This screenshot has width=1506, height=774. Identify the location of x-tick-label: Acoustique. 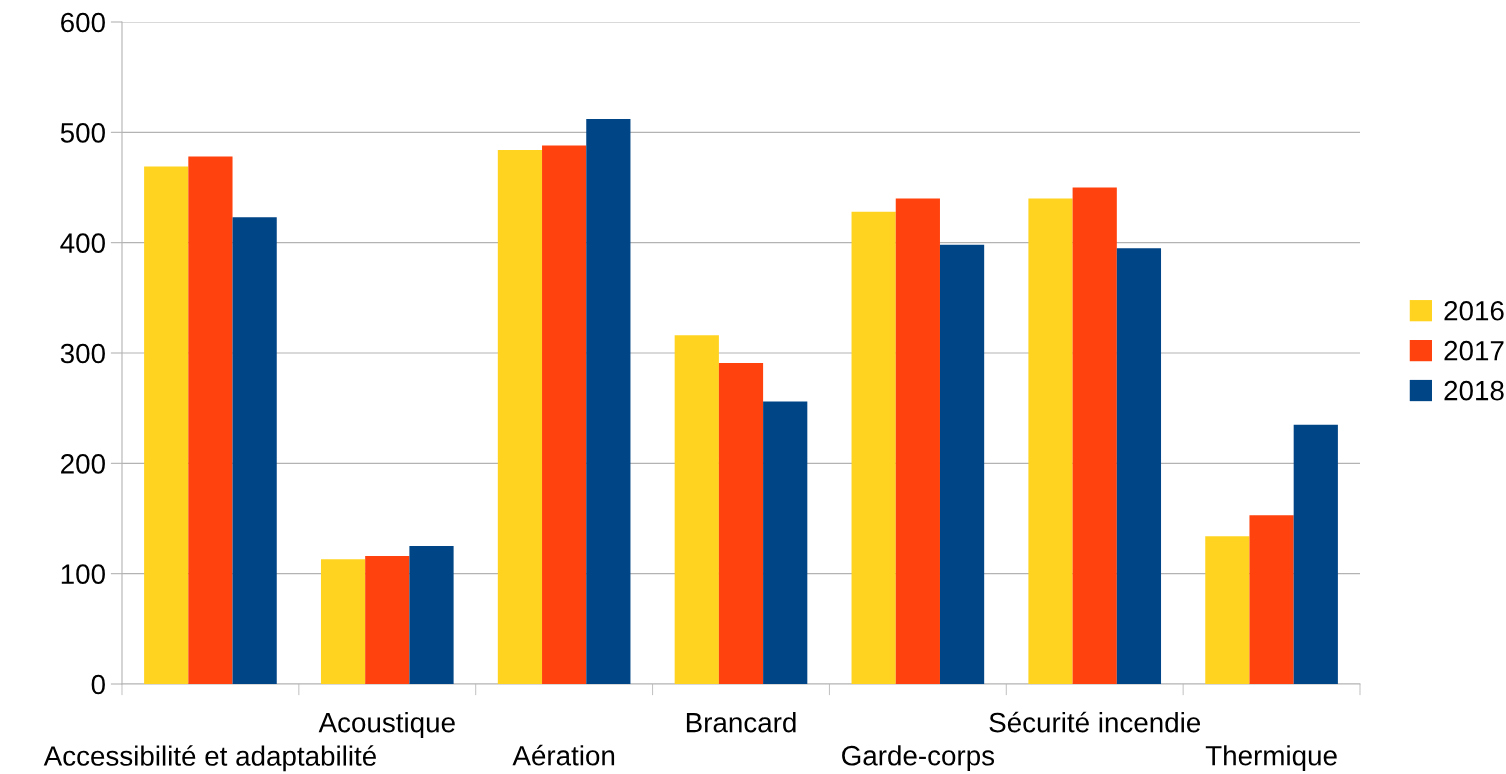
(386, 725).